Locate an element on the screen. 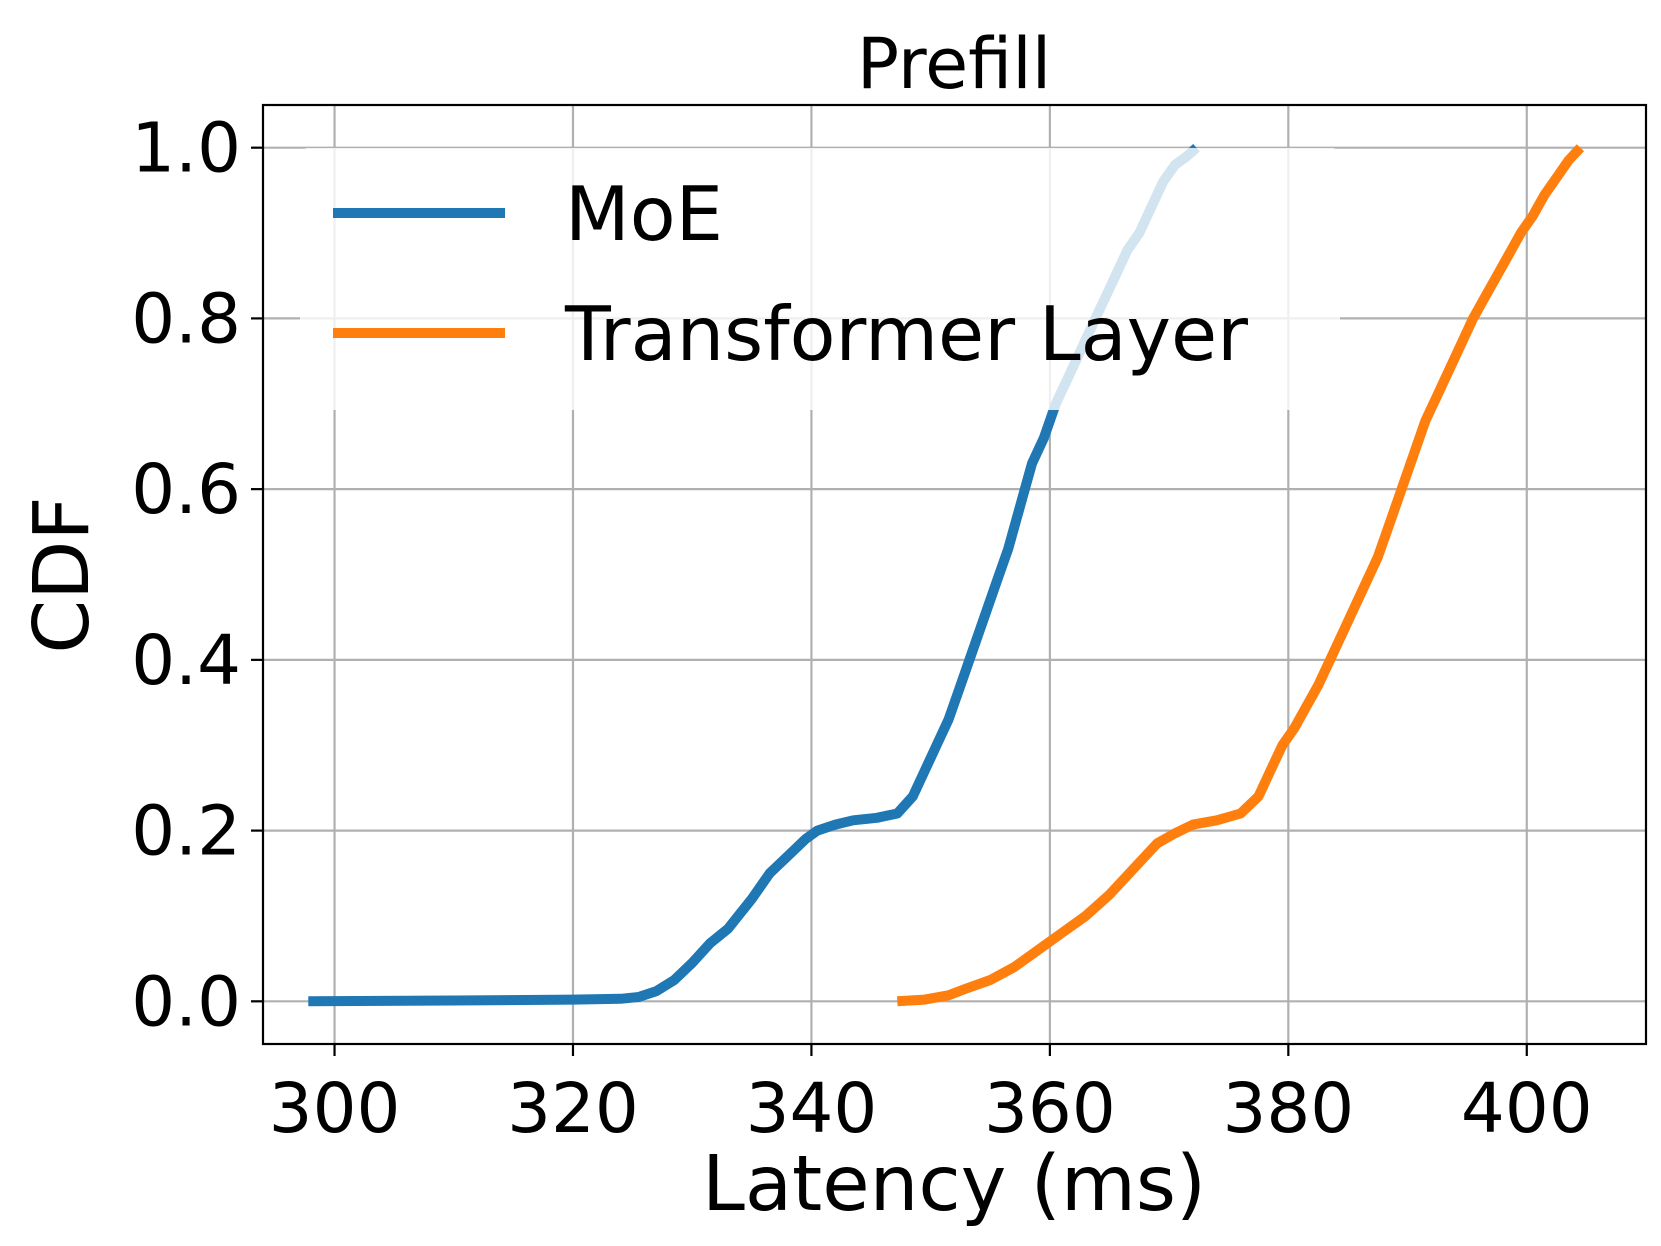 The height and width of the screenshot is (1246, 1661). y-tick-label: 0.0 is located at coordinates (186, 1002).